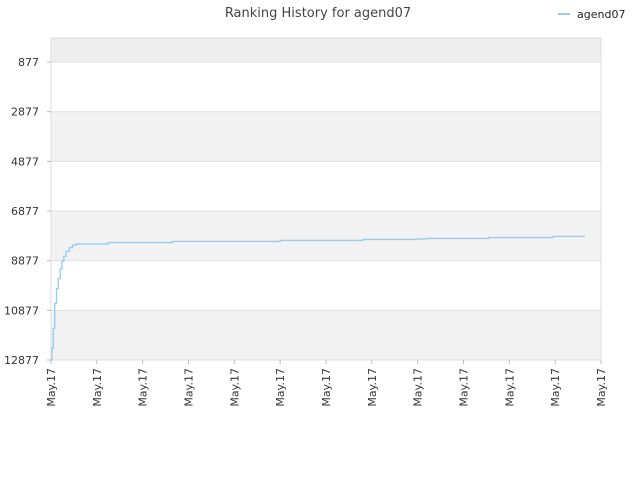 This screenshot has height=480, width=640. Describe the element at coordinates (25, 211) in the screenshot. I see `y-tick-label: 6877` at that location.